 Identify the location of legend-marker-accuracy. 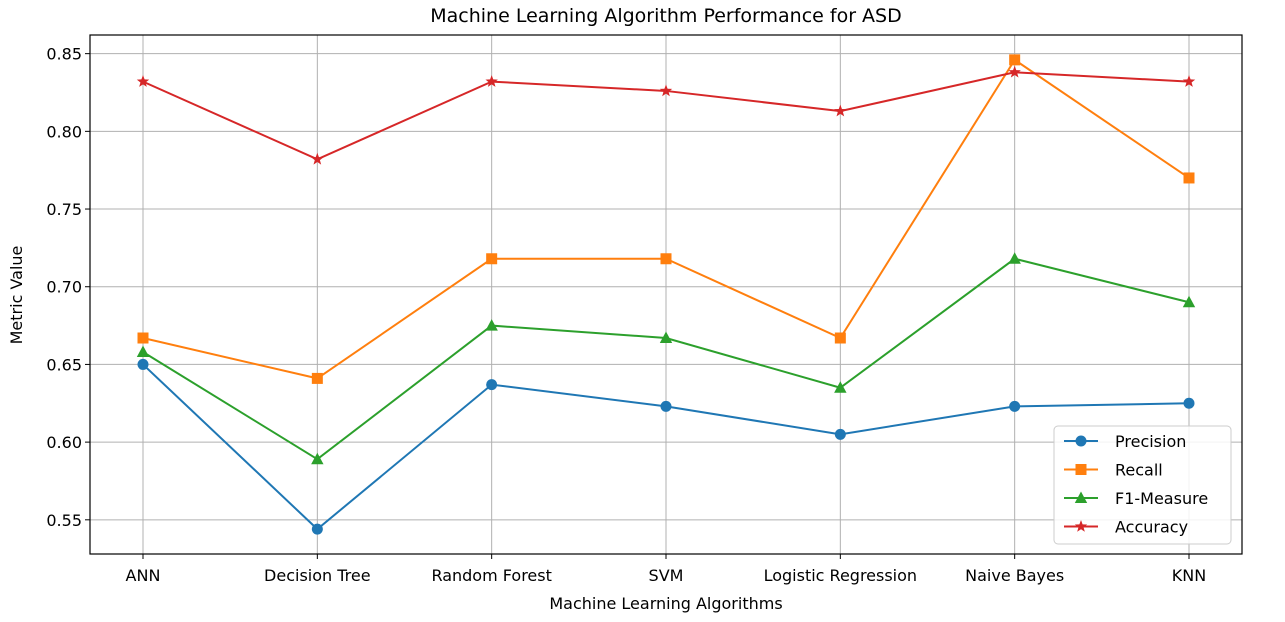
(1081, 526).